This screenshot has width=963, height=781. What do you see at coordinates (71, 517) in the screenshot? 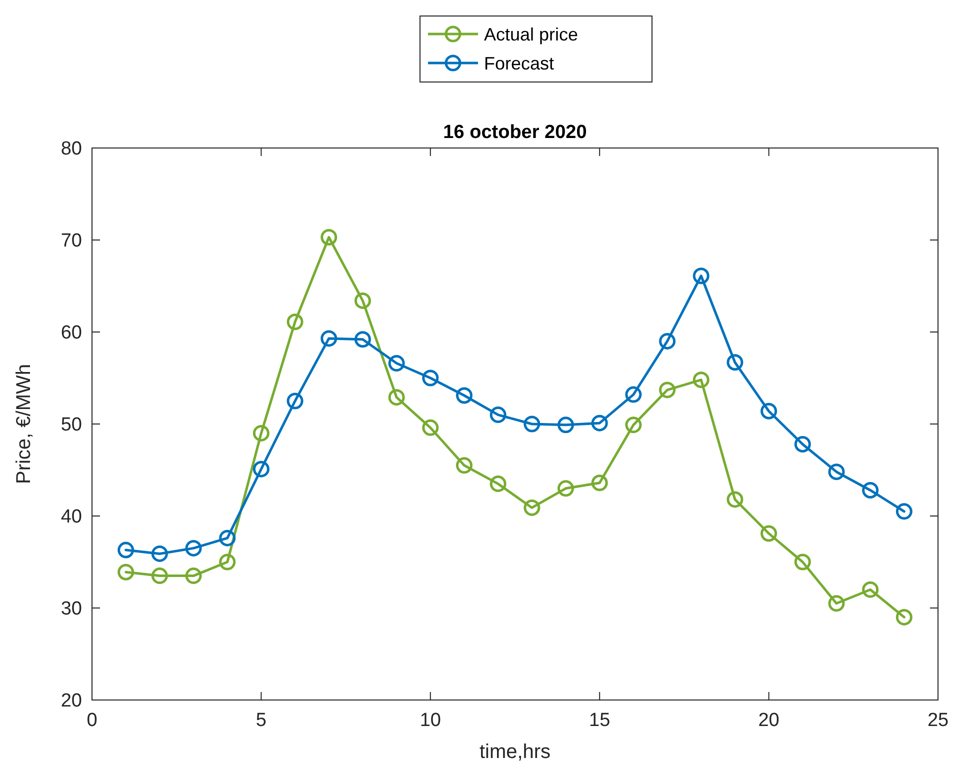
I see `y-tick-label: 40` at bounding box center [71, 517].